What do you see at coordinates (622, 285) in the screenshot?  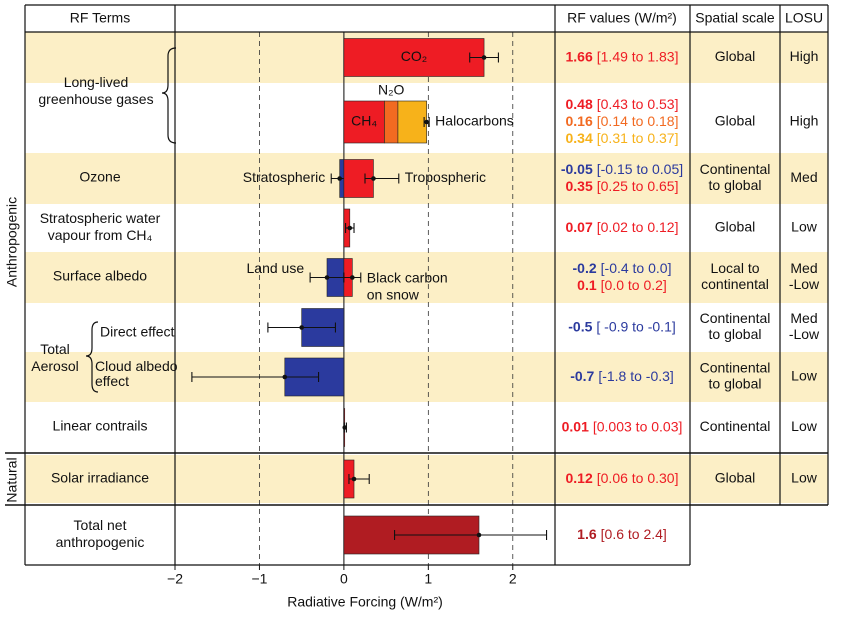 I see `rf-value: 0.1 [0.0 to 0.2]` at bounding box center [622, 285].